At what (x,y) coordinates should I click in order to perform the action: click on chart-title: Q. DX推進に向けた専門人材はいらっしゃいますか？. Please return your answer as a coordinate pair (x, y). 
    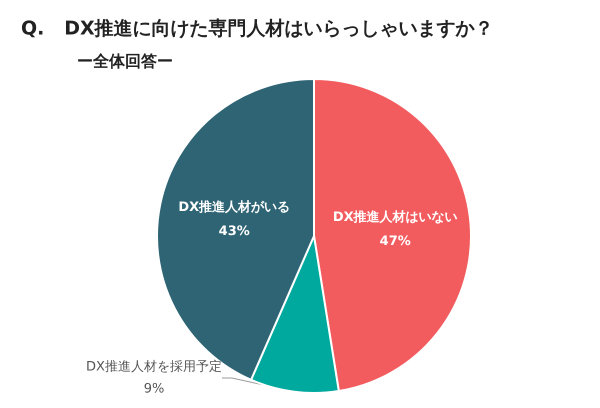
    Looking at the image, I should click on (257, 29).